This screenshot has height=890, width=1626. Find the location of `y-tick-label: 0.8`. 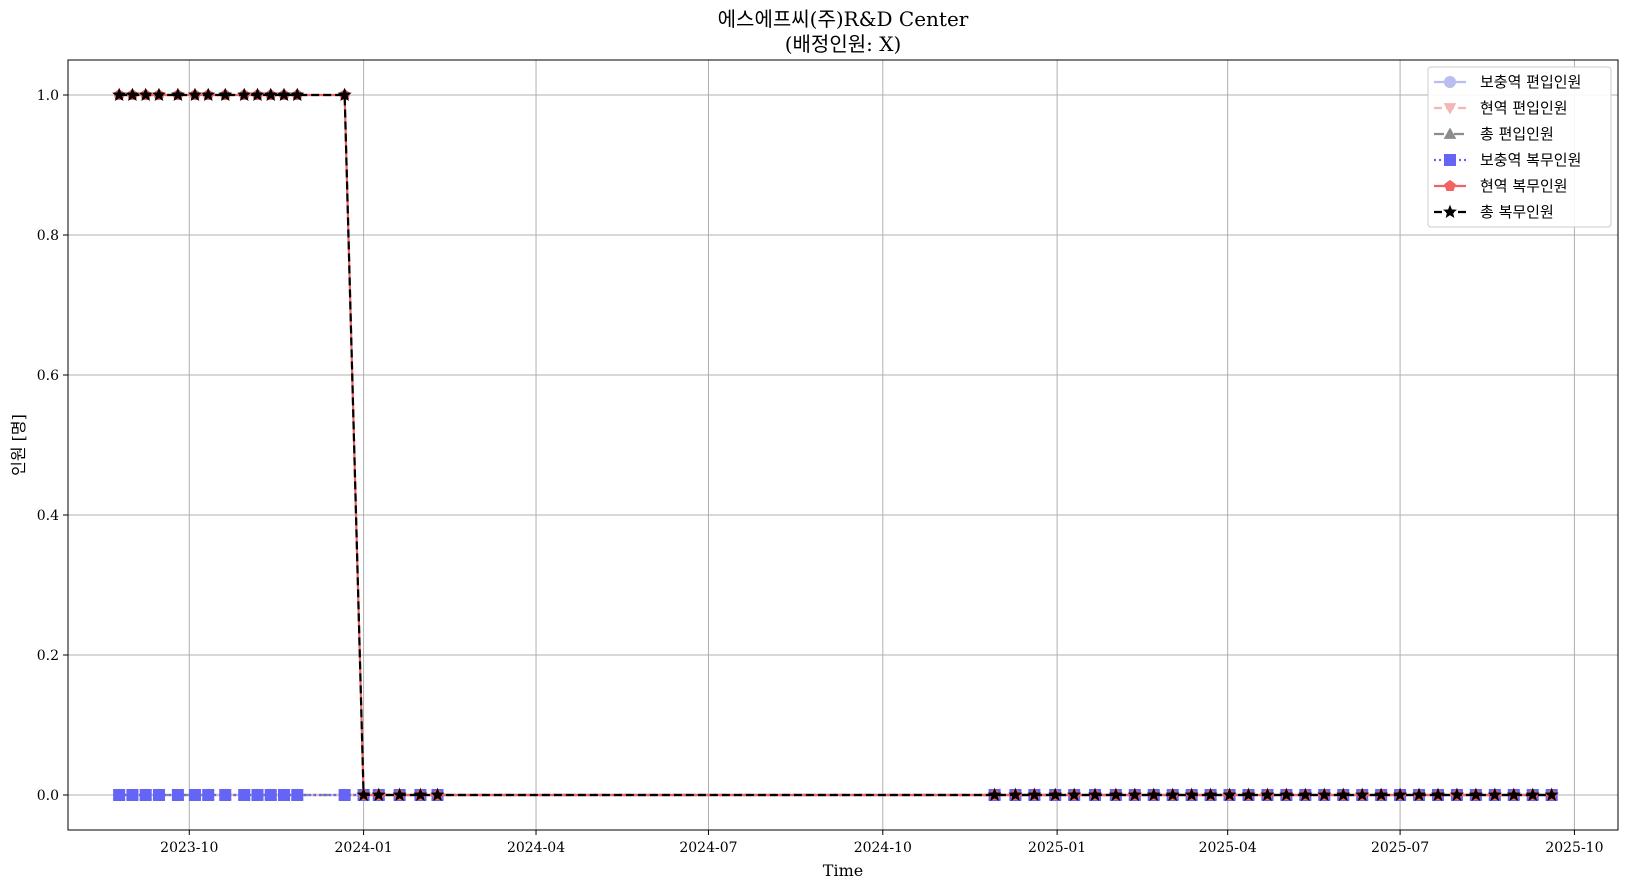

y-tick-label: 0.8 is located at coordinates (48, 236).